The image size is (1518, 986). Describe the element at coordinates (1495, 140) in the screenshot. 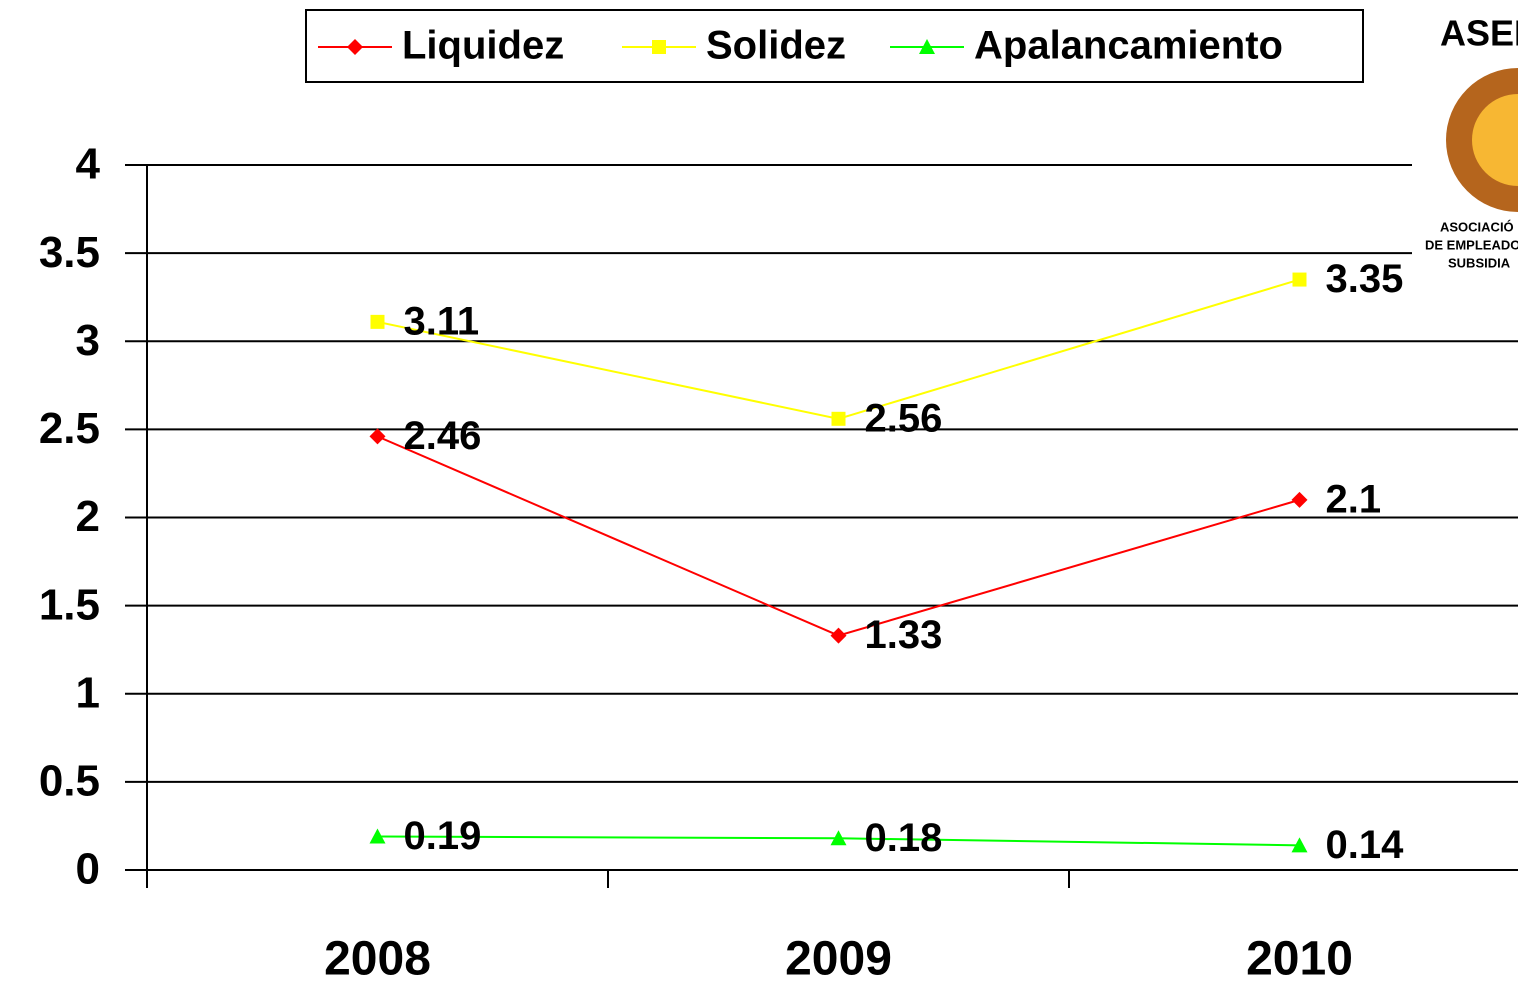

I see `logo-sun` at that location.